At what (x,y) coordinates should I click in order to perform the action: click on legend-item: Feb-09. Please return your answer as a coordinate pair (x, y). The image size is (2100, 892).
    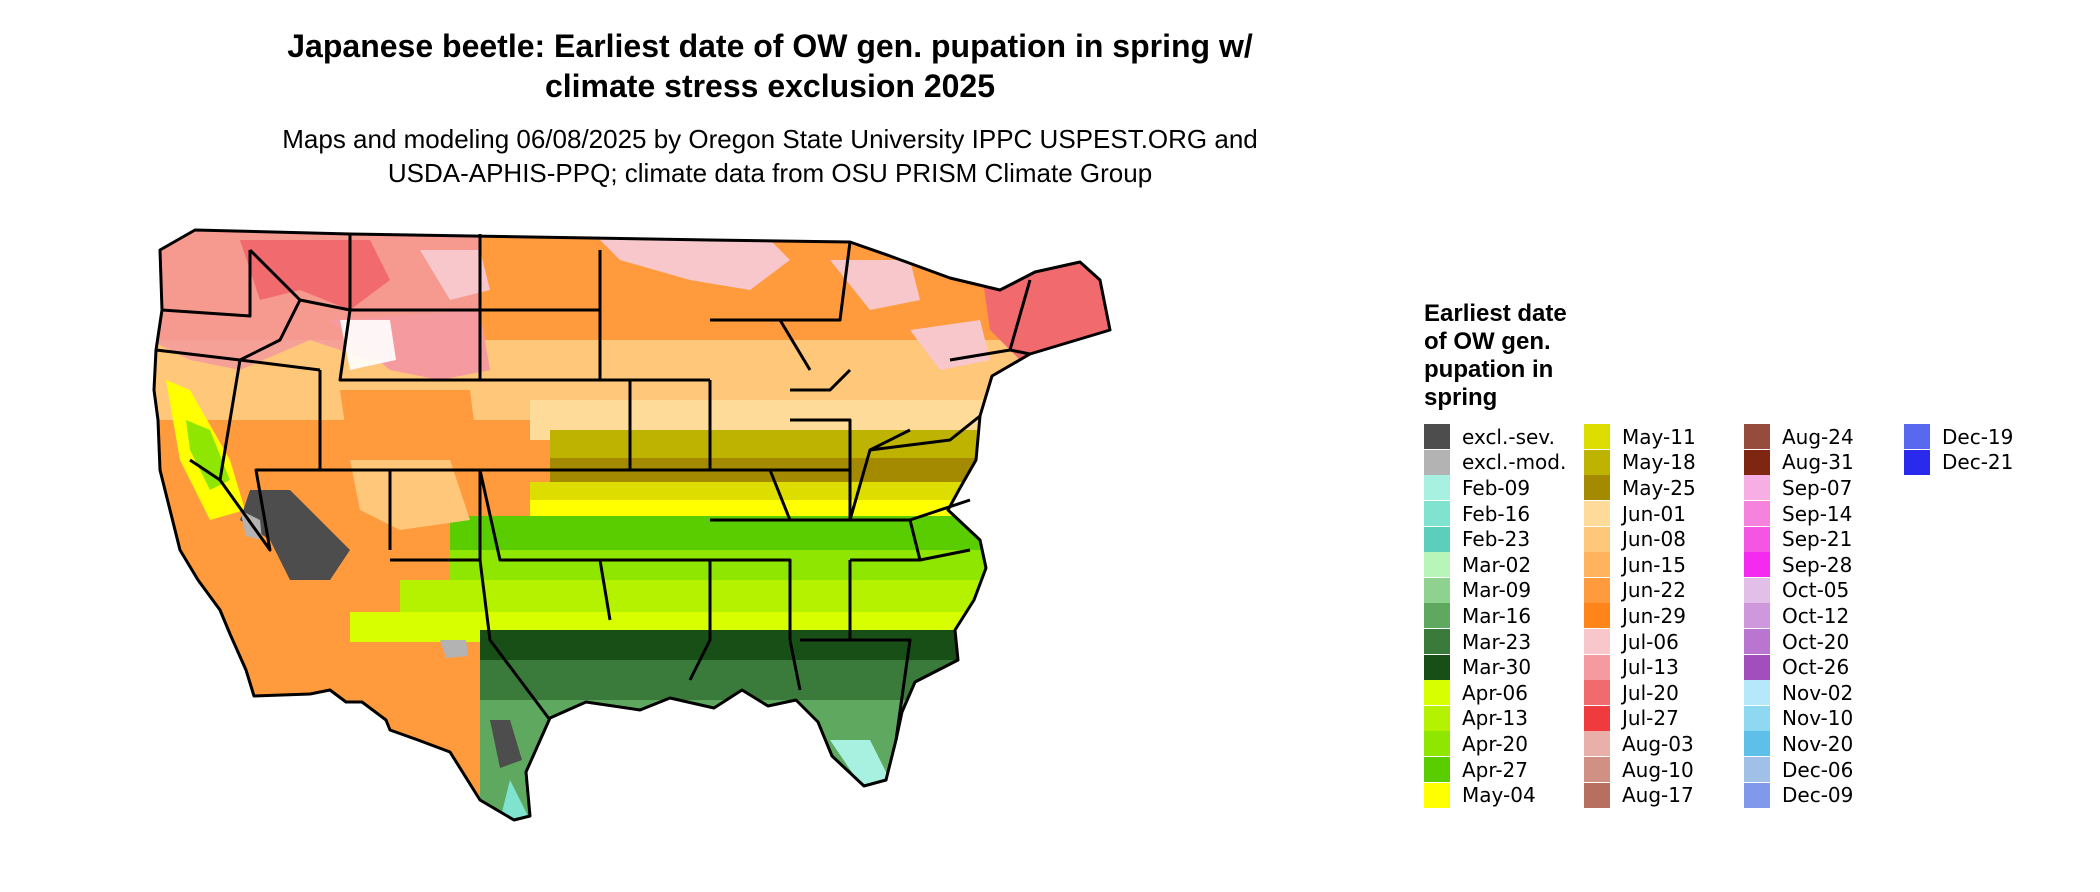
    Looking at the image, I should click on (1477, 488).